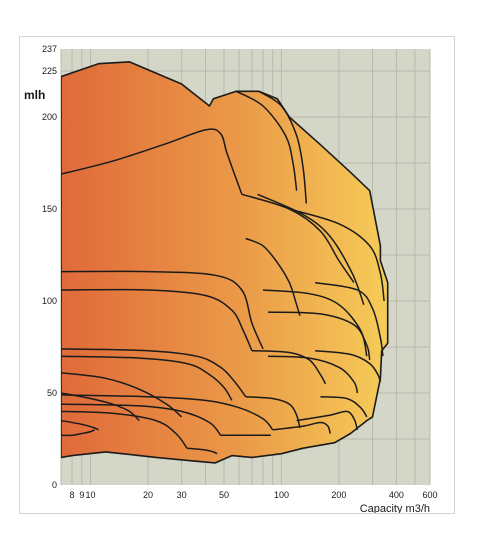 The image size is (482, 542). Describe the element at coordinates (49, 209) in the screenshot. I see `y-tick-label: 150` at that location.